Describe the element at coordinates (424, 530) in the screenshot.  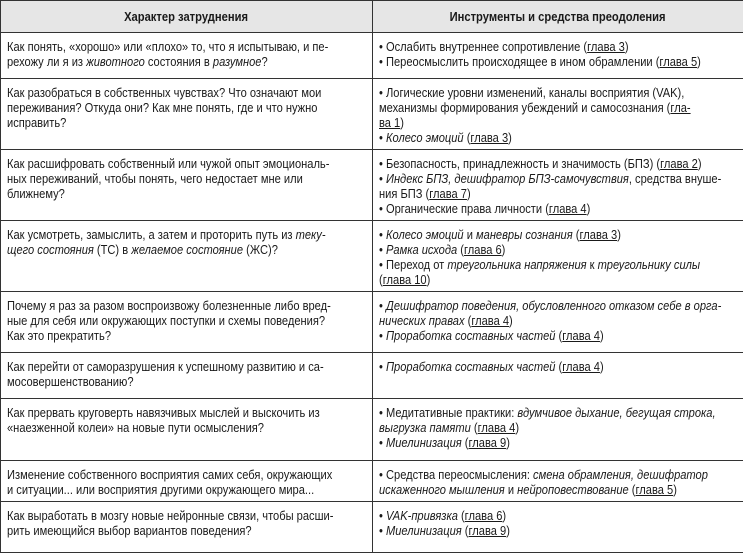
I see `italic-term: Миелинизация` at that location.